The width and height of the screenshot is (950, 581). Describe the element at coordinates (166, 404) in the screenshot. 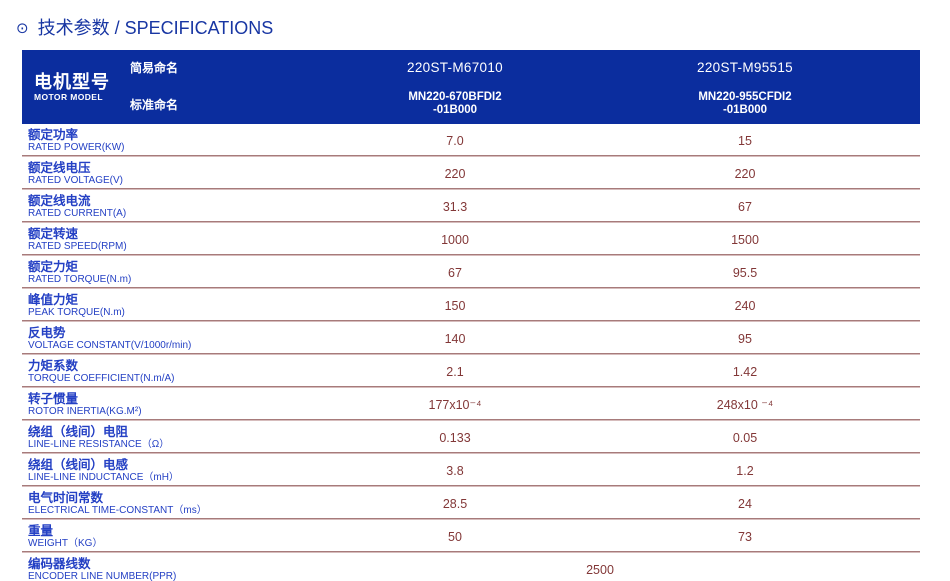

I see `row-label-cell: 转子惯量 ROTOR INERTIA(KG.M²)` at that location.